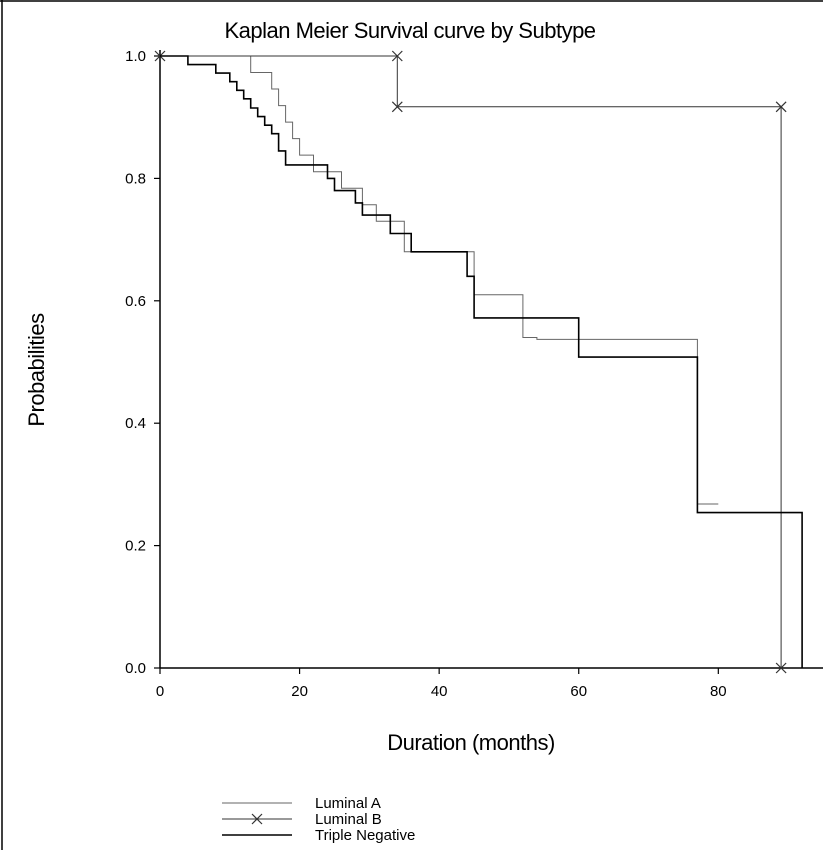  Describe the element at coordinates (301, 803) in the screenshot. I see `legend-entry: Luminal A` at that location.